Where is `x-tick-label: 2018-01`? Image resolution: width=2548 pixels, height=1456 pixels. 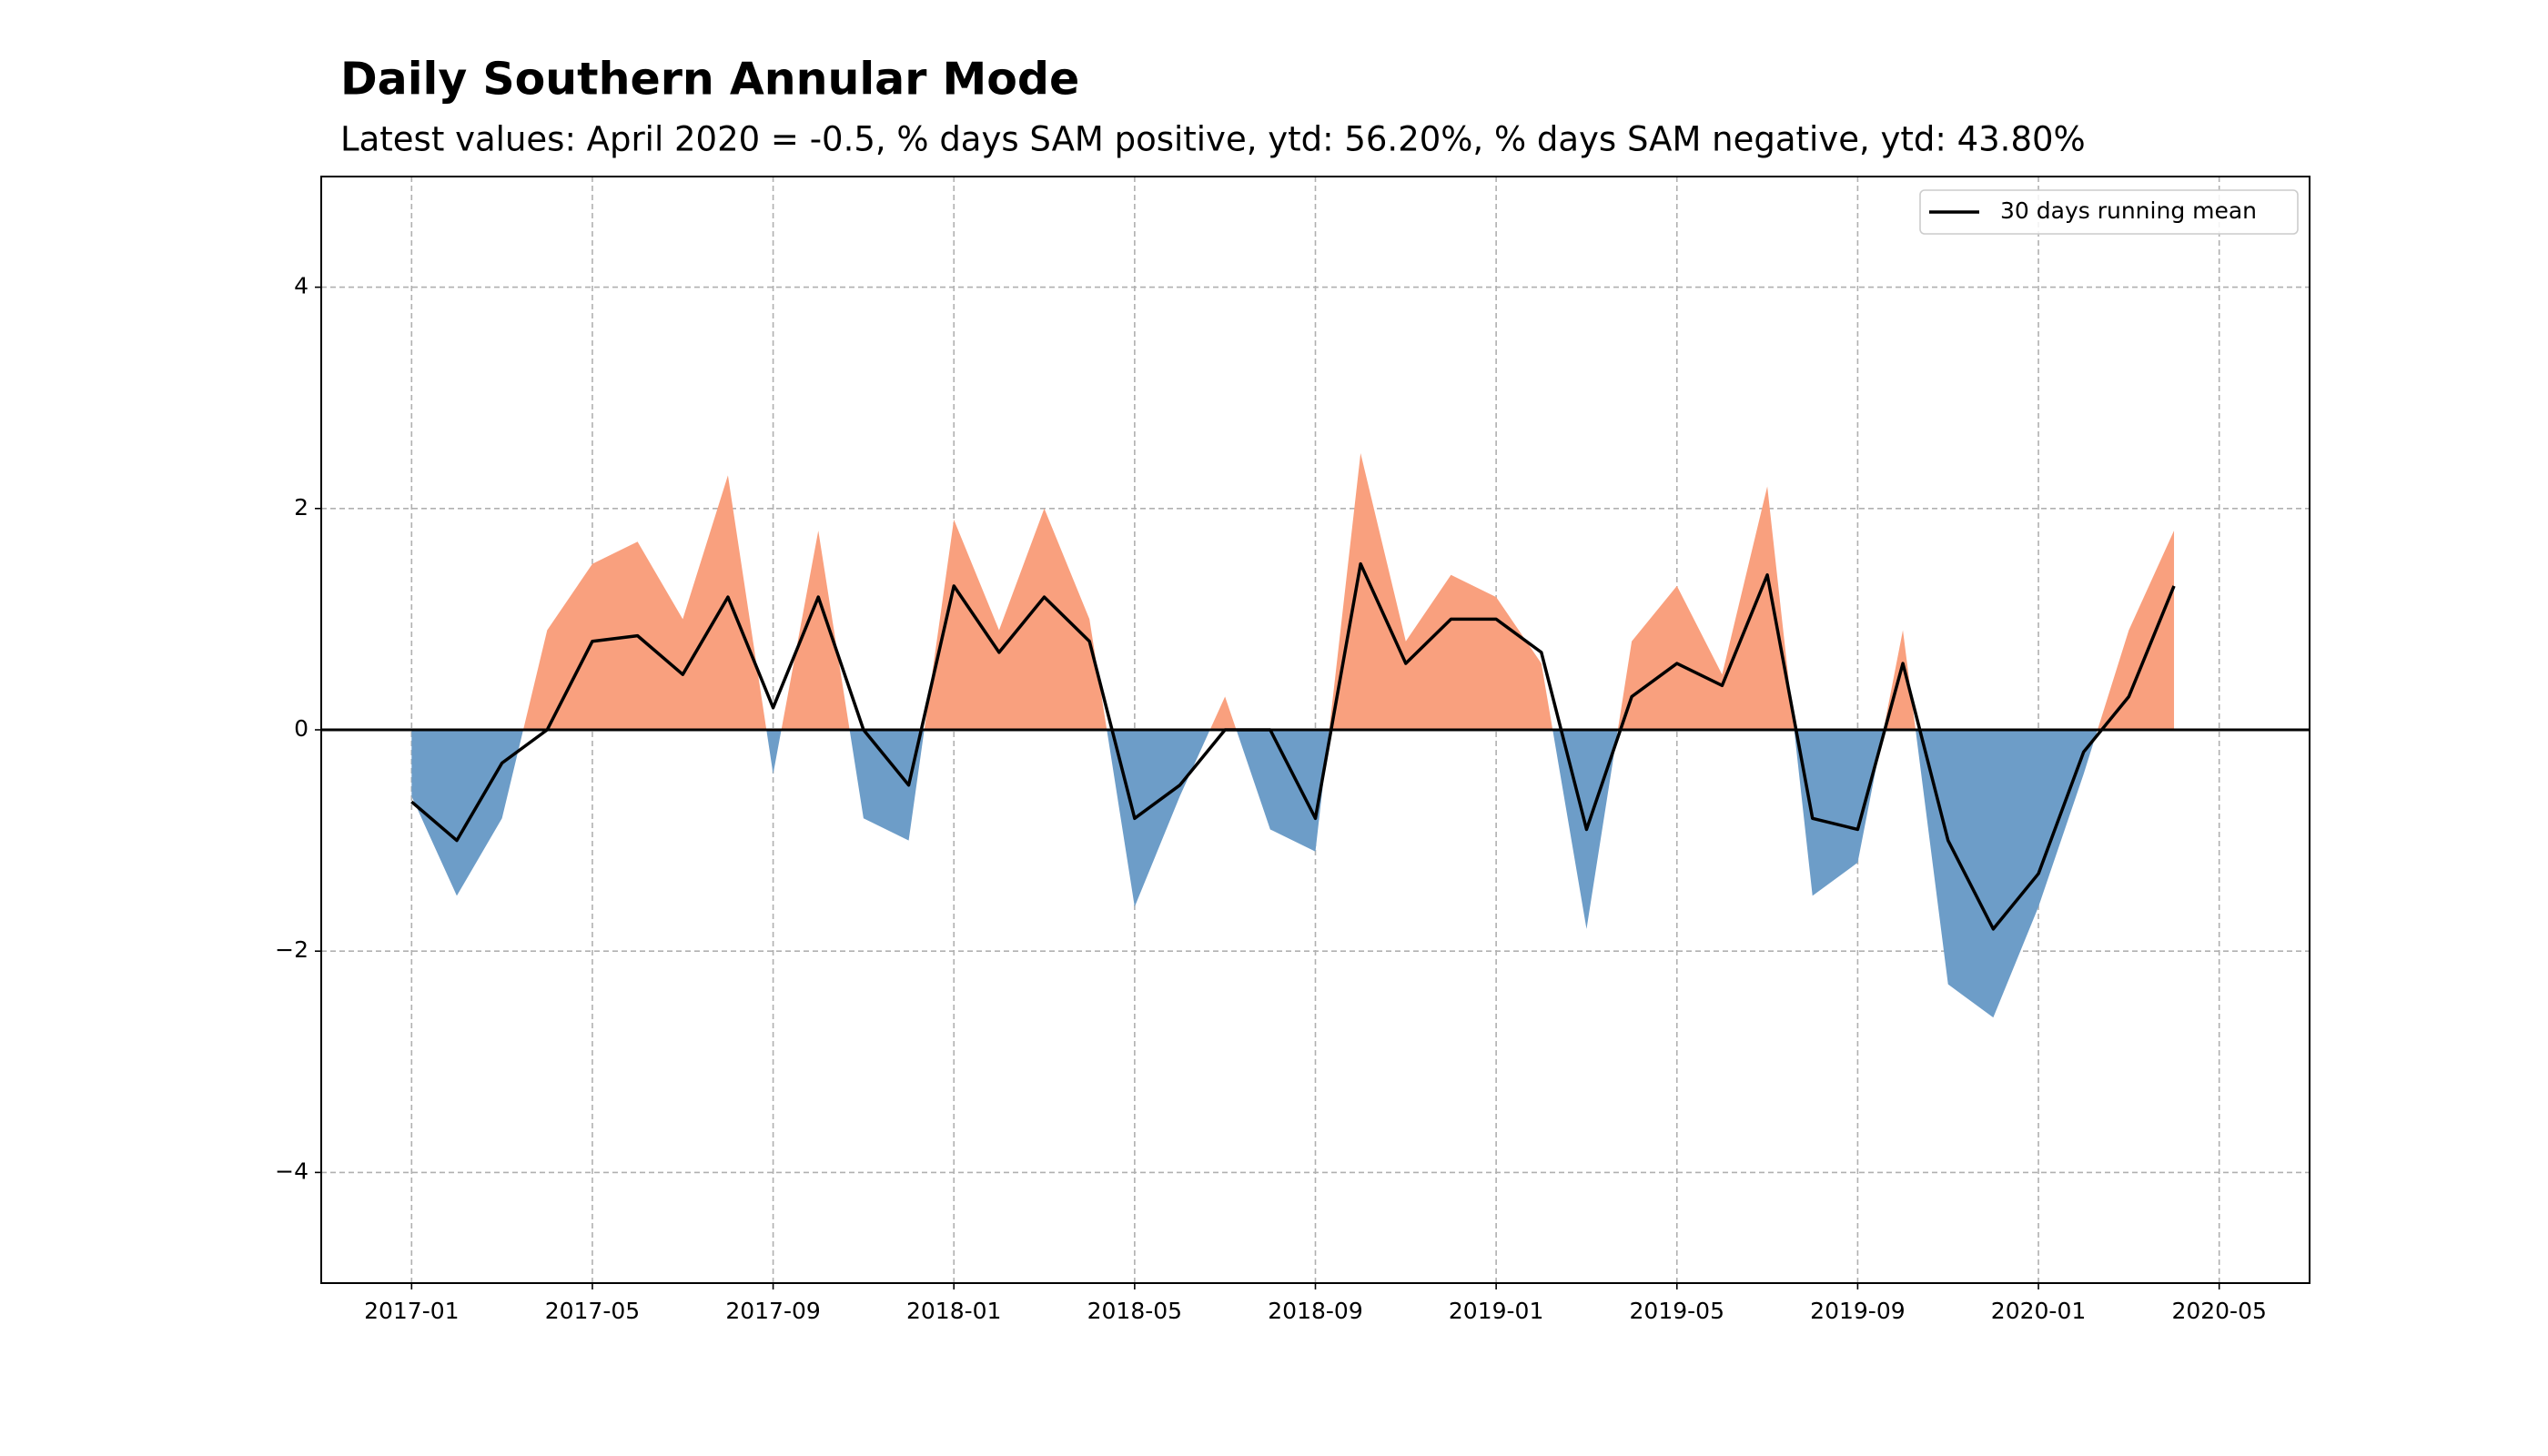 x-tick-label: 2018-01 is located at coordinates (954, 1311).